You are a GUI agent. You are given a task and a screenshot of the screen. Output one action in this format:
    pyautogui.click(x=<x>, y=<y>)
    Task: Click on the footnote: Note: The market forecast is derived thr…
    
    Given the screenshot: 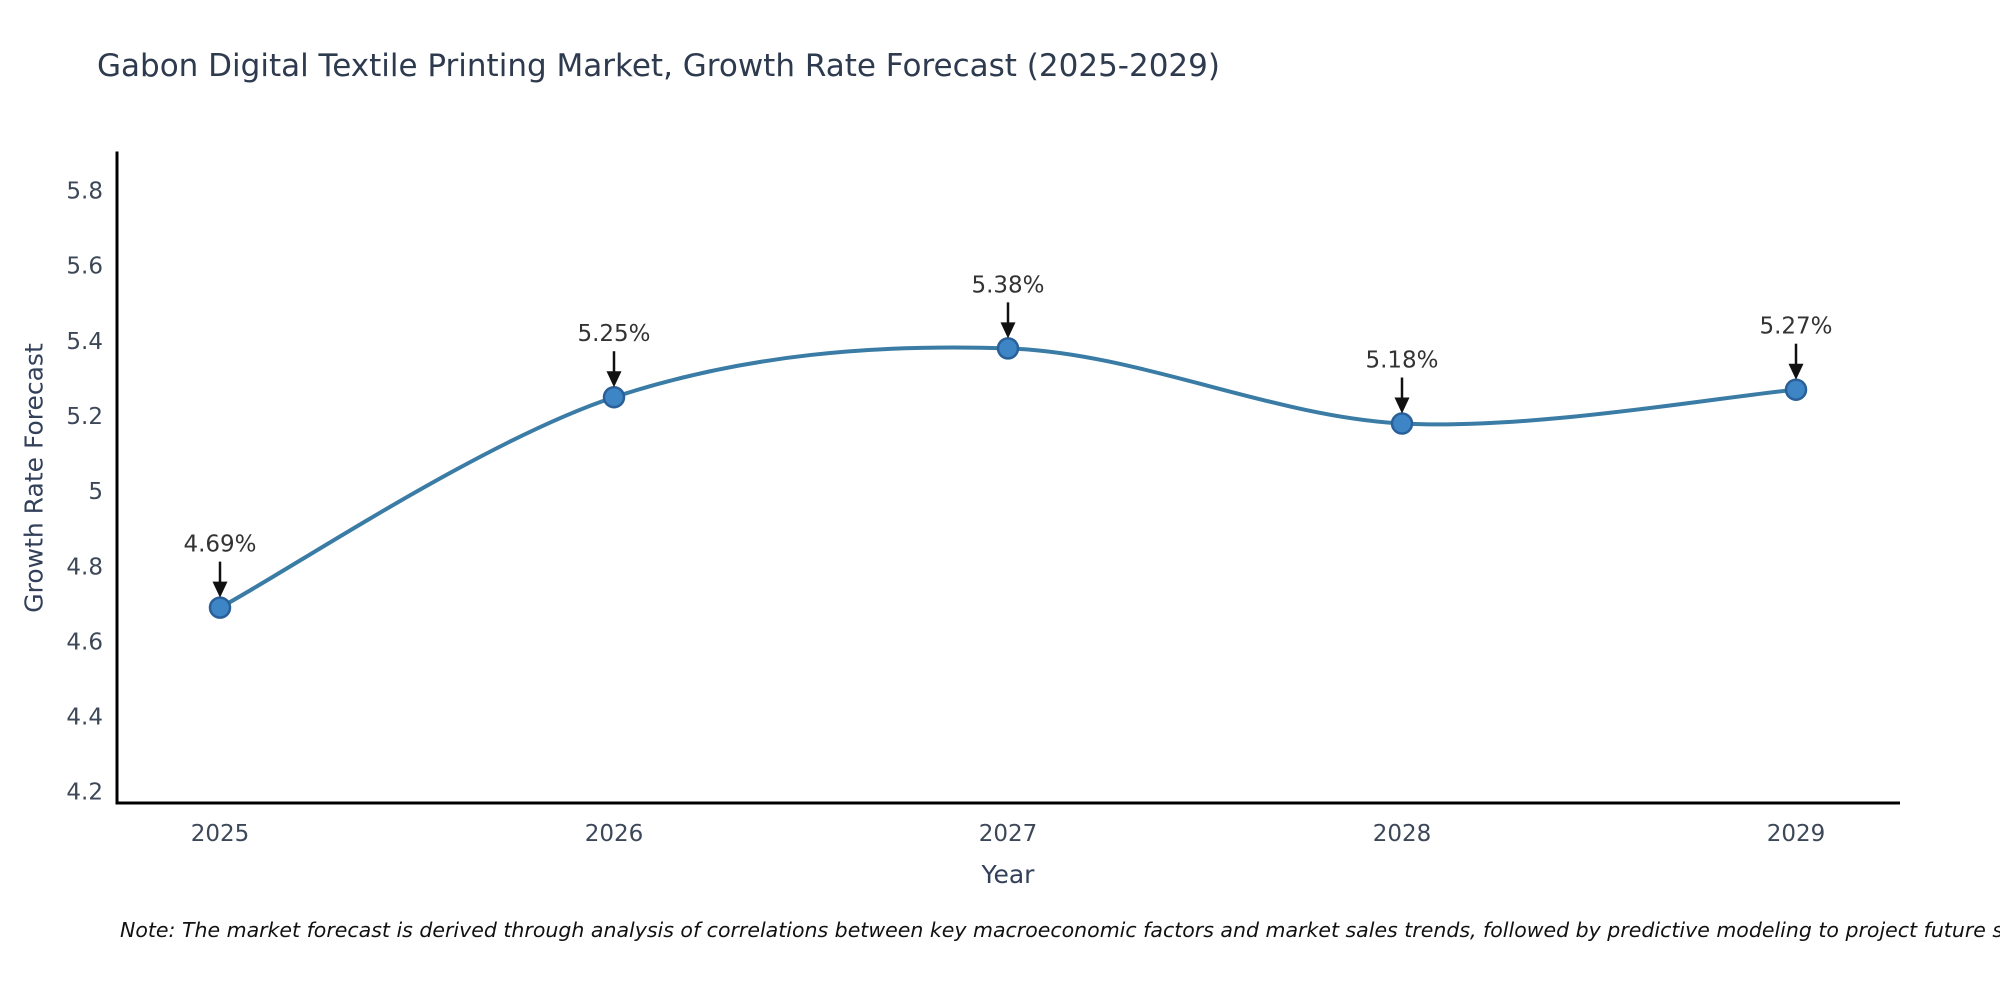 What is the action you would take?
    pyautogui.click(x=1060, y=930)
    